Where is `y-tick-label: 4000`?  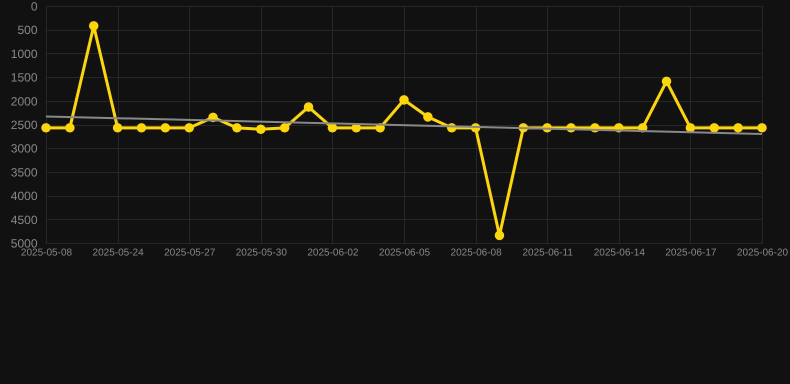
y-tick-label: 4000 is located at coordinates (24, 196).